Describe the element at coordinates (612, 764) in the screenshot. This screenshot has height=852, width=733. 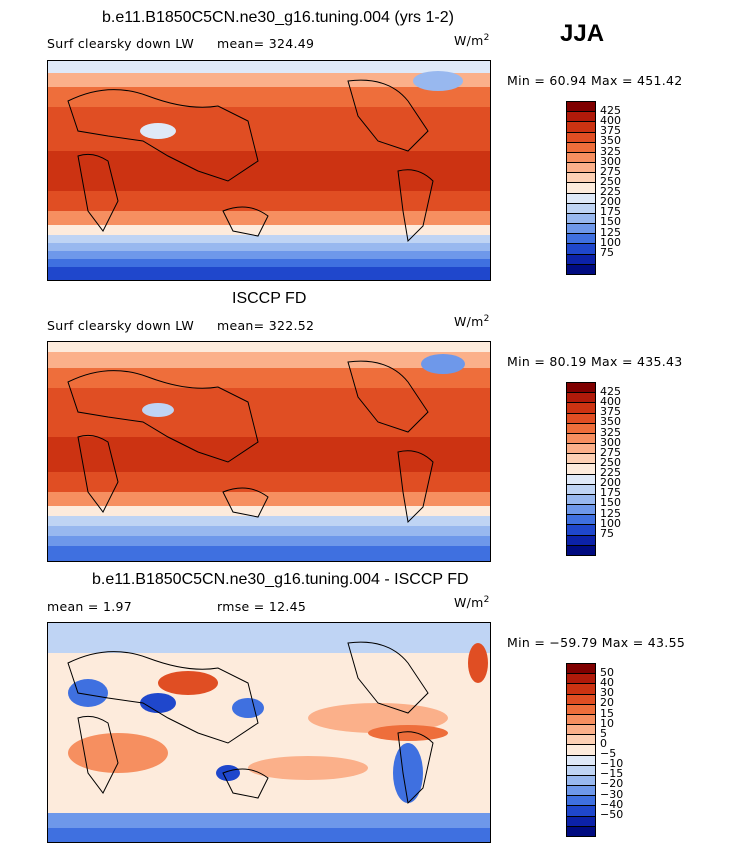
I see `panel-3-colorbar-tick-label: −10` at that location.